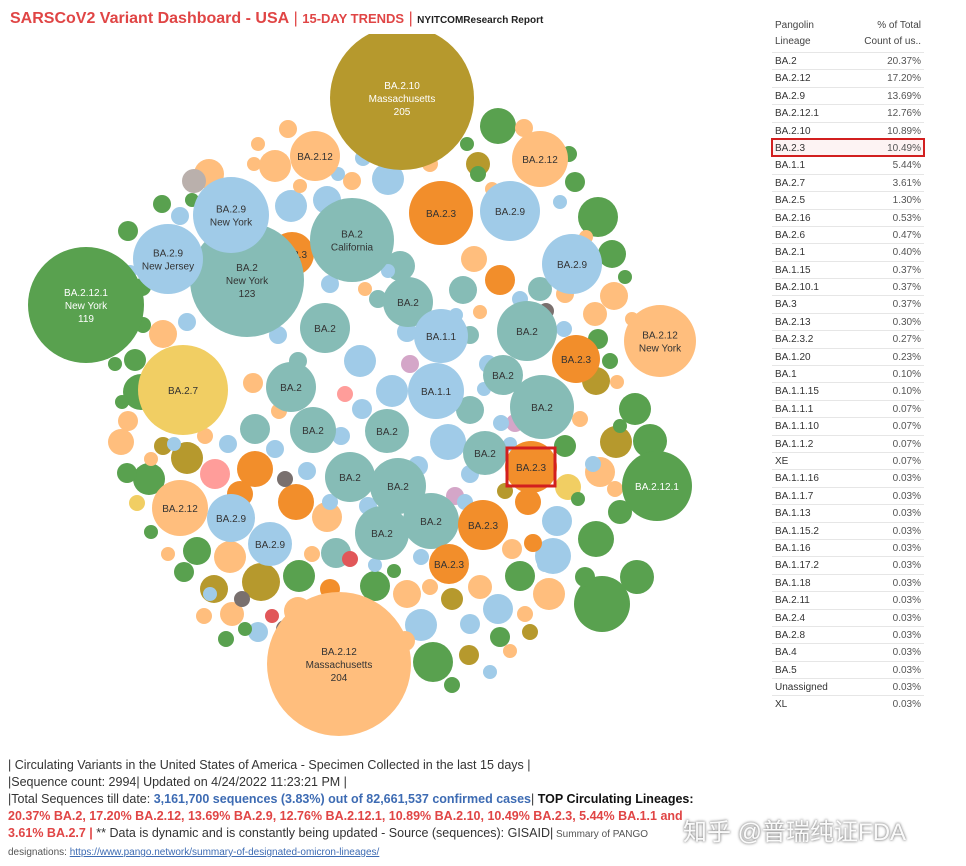  What do you see at coordinates (848, 164) in the screenshot?
I see `lineage-row: BA.1.1 5.44%` at bounding box center [848, 164].